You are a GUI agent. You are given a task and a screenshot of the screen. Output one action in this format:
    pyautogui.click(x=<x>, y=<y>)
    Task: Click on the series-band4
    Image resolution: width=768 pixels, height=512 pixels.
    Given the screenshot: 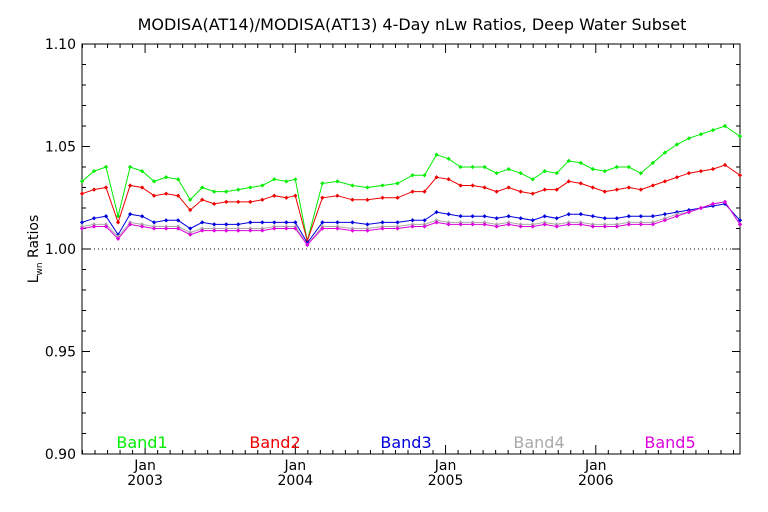 What is the action you would take?
    pyautogui.click(x=411, y=223)
    